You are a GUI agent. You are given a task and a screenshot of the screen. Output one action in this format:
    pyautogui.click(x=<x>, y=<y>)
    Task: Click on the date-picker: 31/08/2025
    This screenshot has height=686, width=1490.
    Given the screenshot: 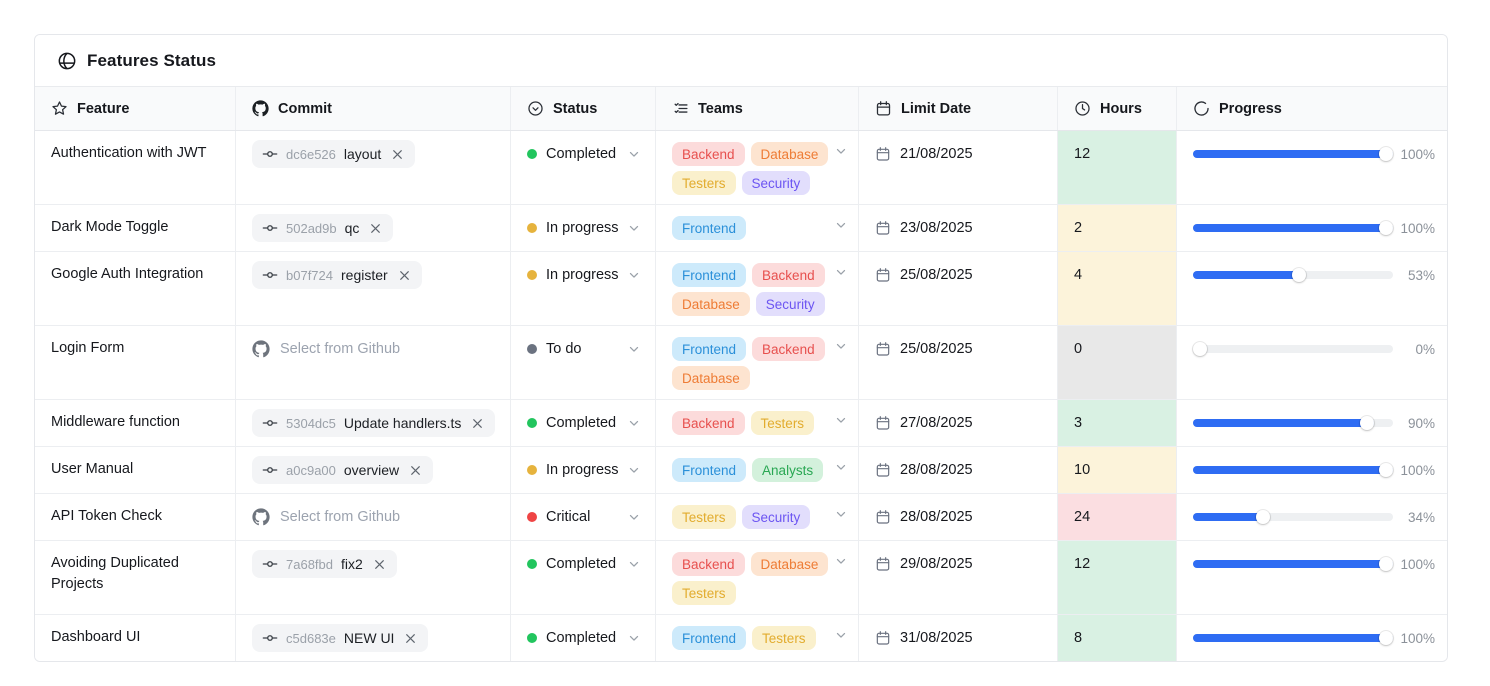 What is the action you would take?
    pyautogui.click(x=959, y=638)
    